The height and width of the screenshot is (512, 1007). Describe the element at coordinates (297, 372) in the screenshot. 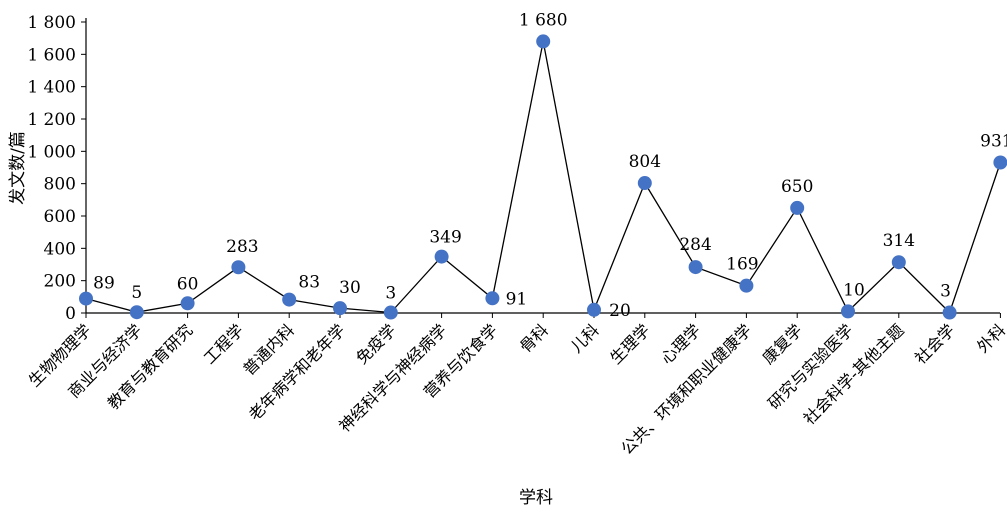

I see `x-tick-label: 老年病学和老年学` at that location.